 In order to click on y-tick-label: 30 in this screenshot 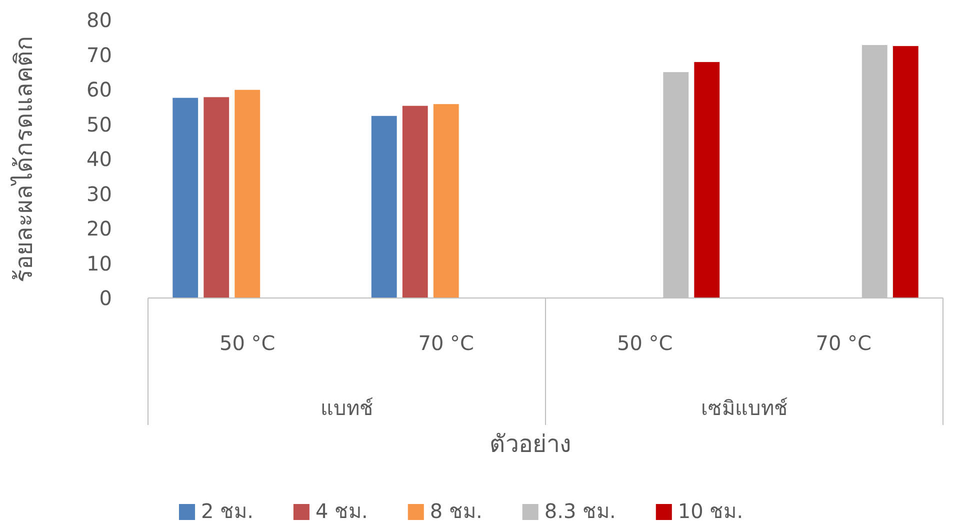, I will do `click(99, 194)`.